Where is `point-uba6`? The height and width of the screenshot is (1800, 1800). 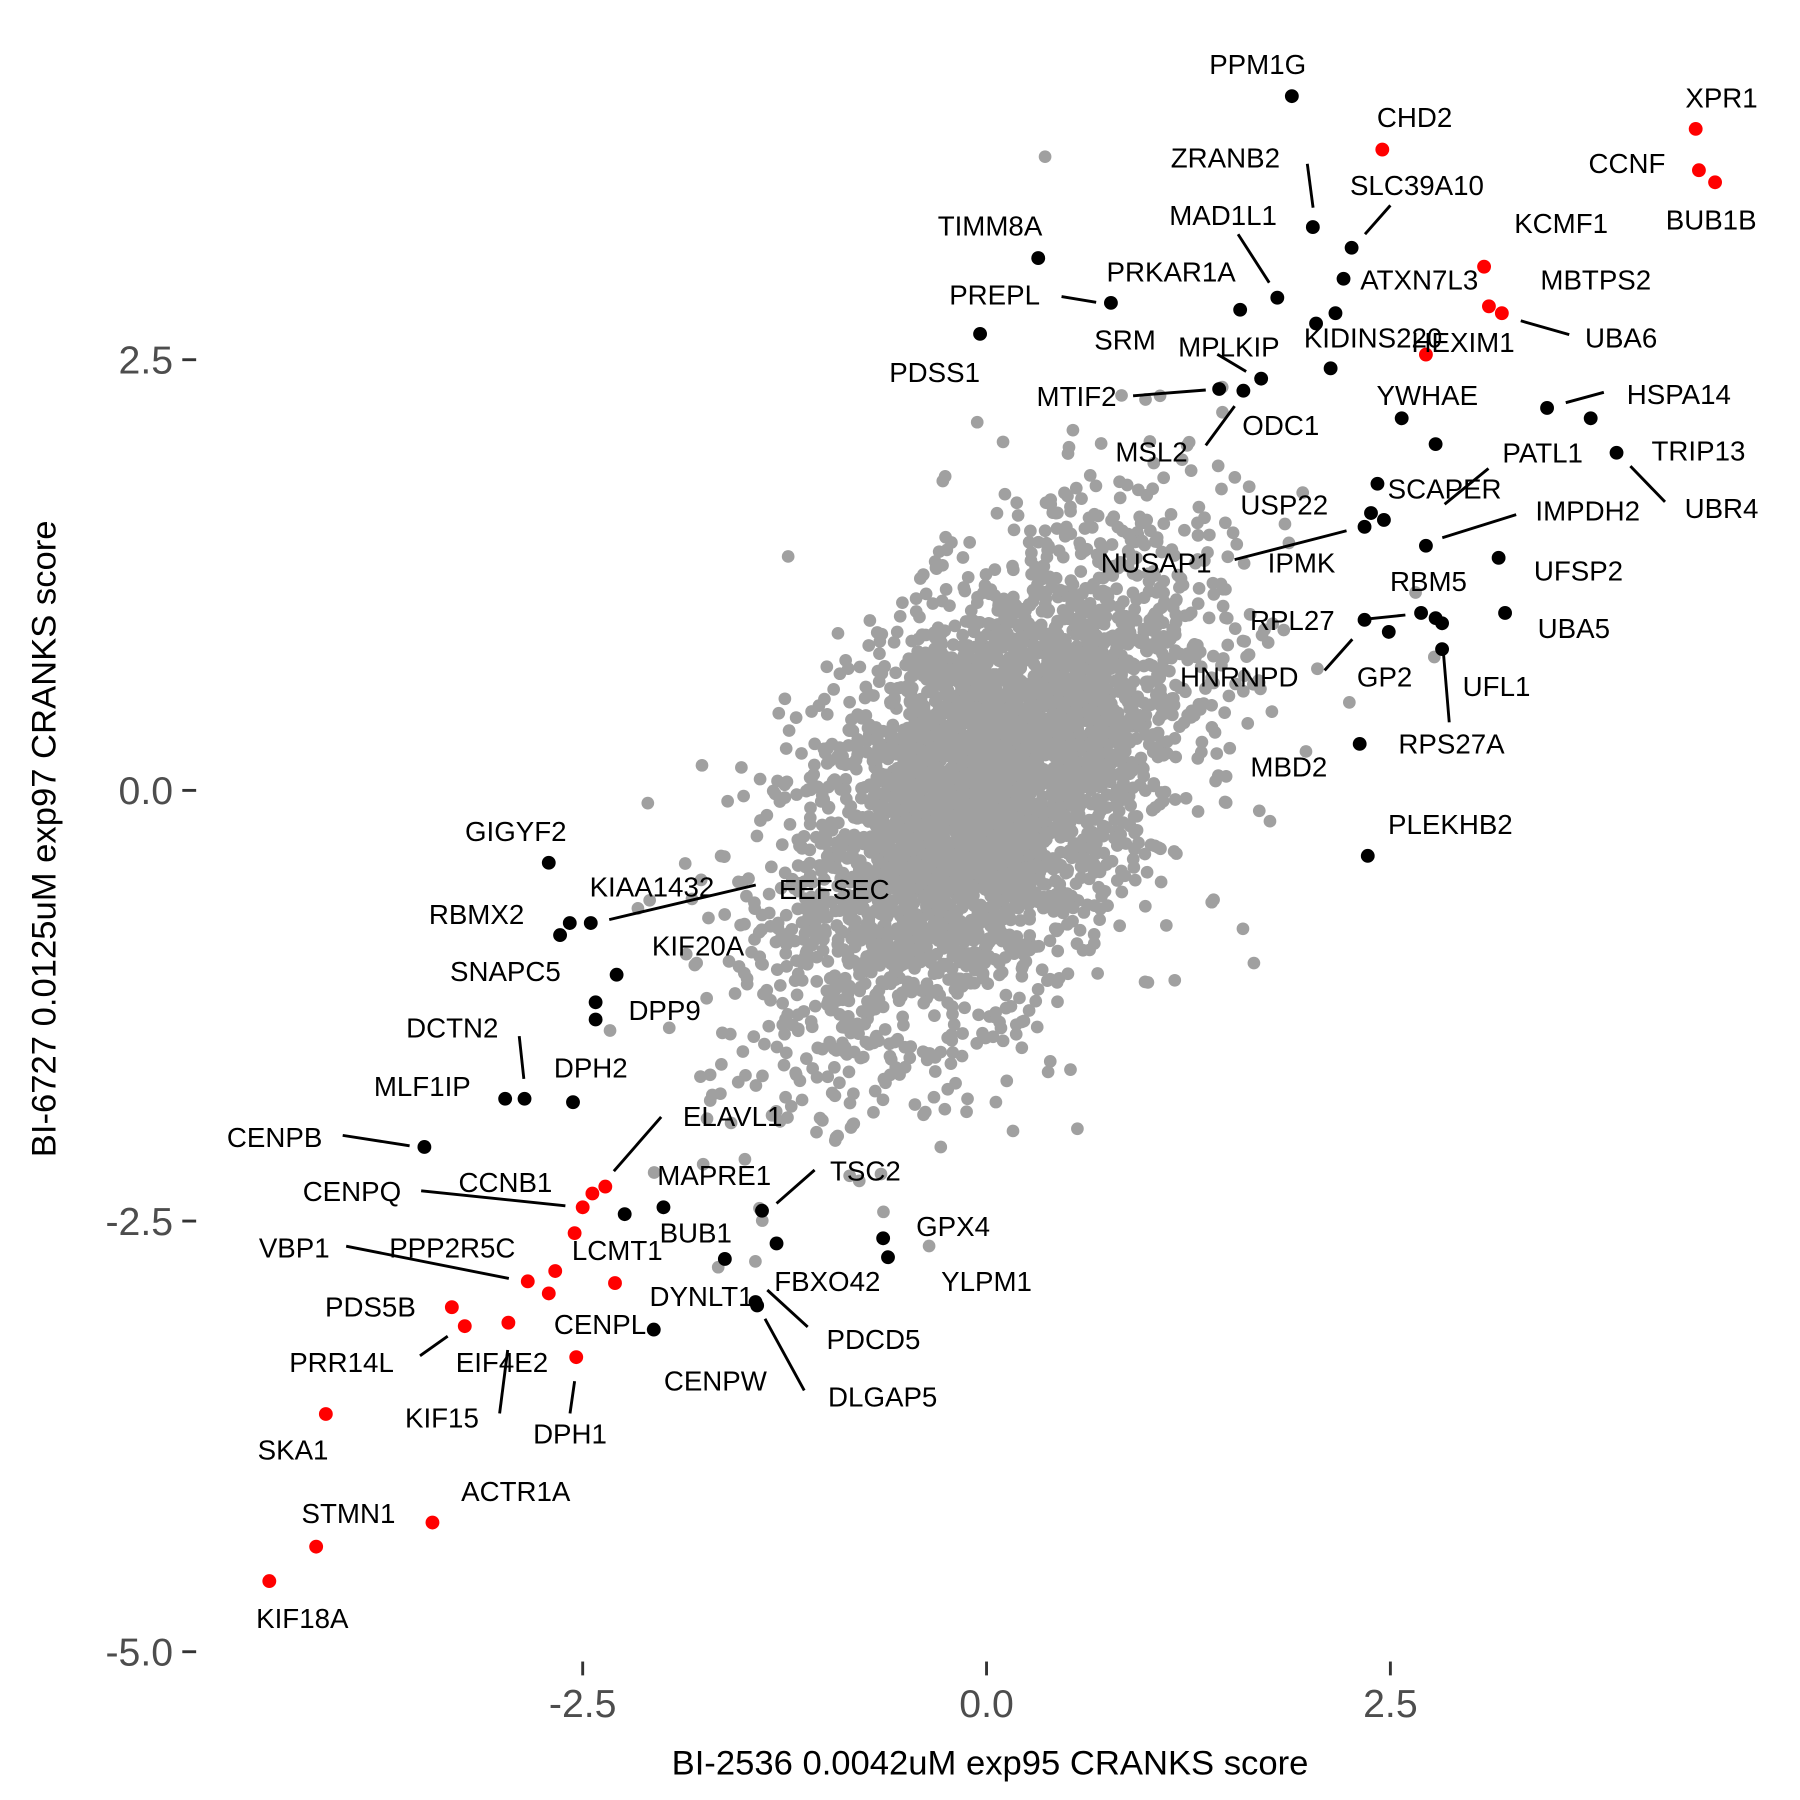 point-uba6 is located at coordinates (1501, 313).